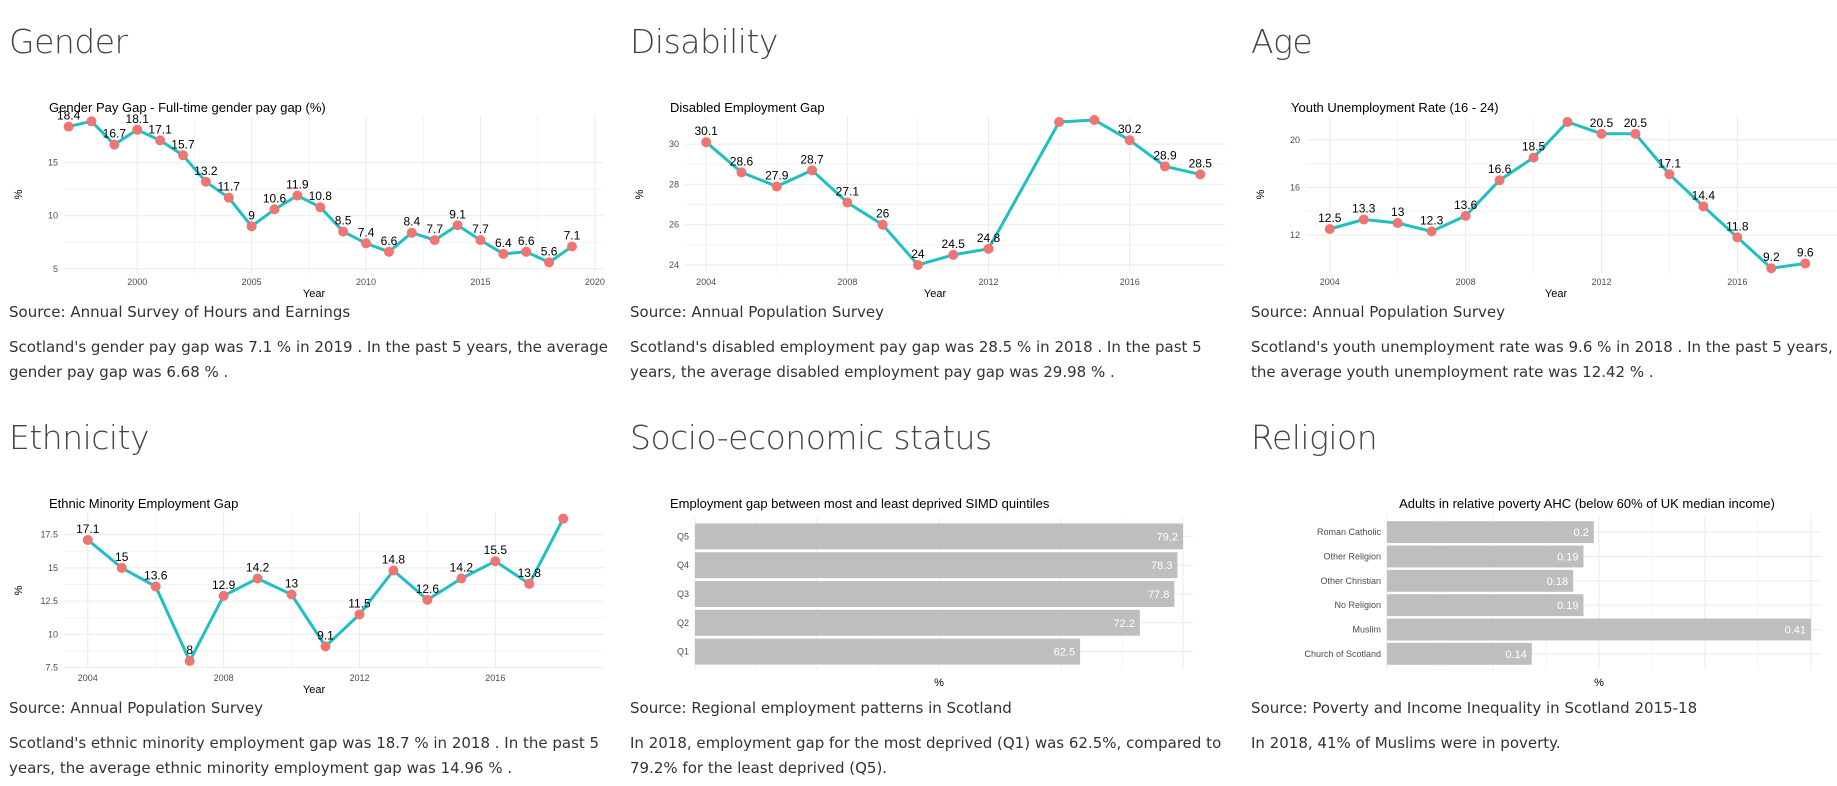 This screenshot has width=1837, height=786. What do you see at coordinates (1737, 226) in the screenshot?
I see `data-label: 11.8` at bounding box center [1737, 226].